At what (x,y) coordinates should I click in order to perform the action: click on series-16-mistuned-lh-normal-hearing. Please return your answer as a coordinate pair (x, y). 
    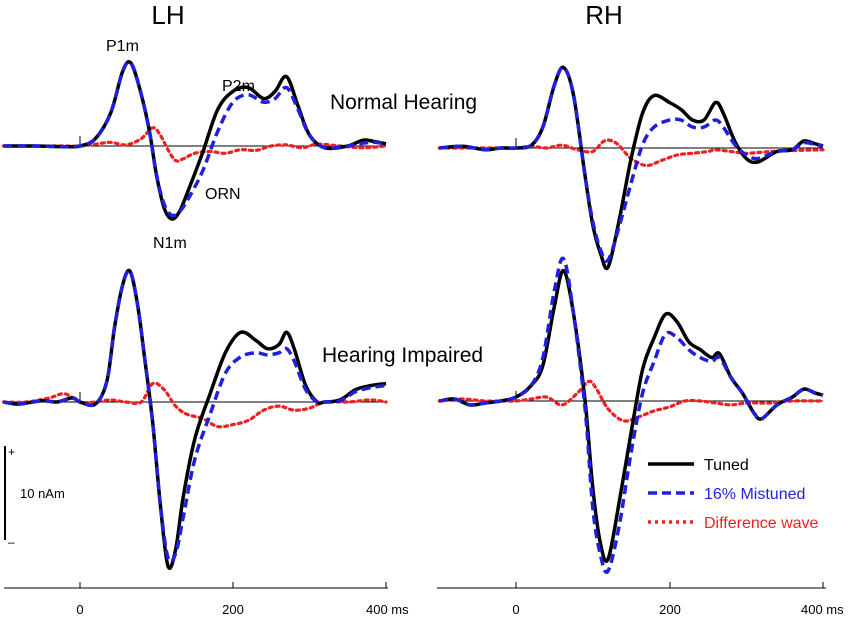
    Looking at the image, I should click on (195, 139).